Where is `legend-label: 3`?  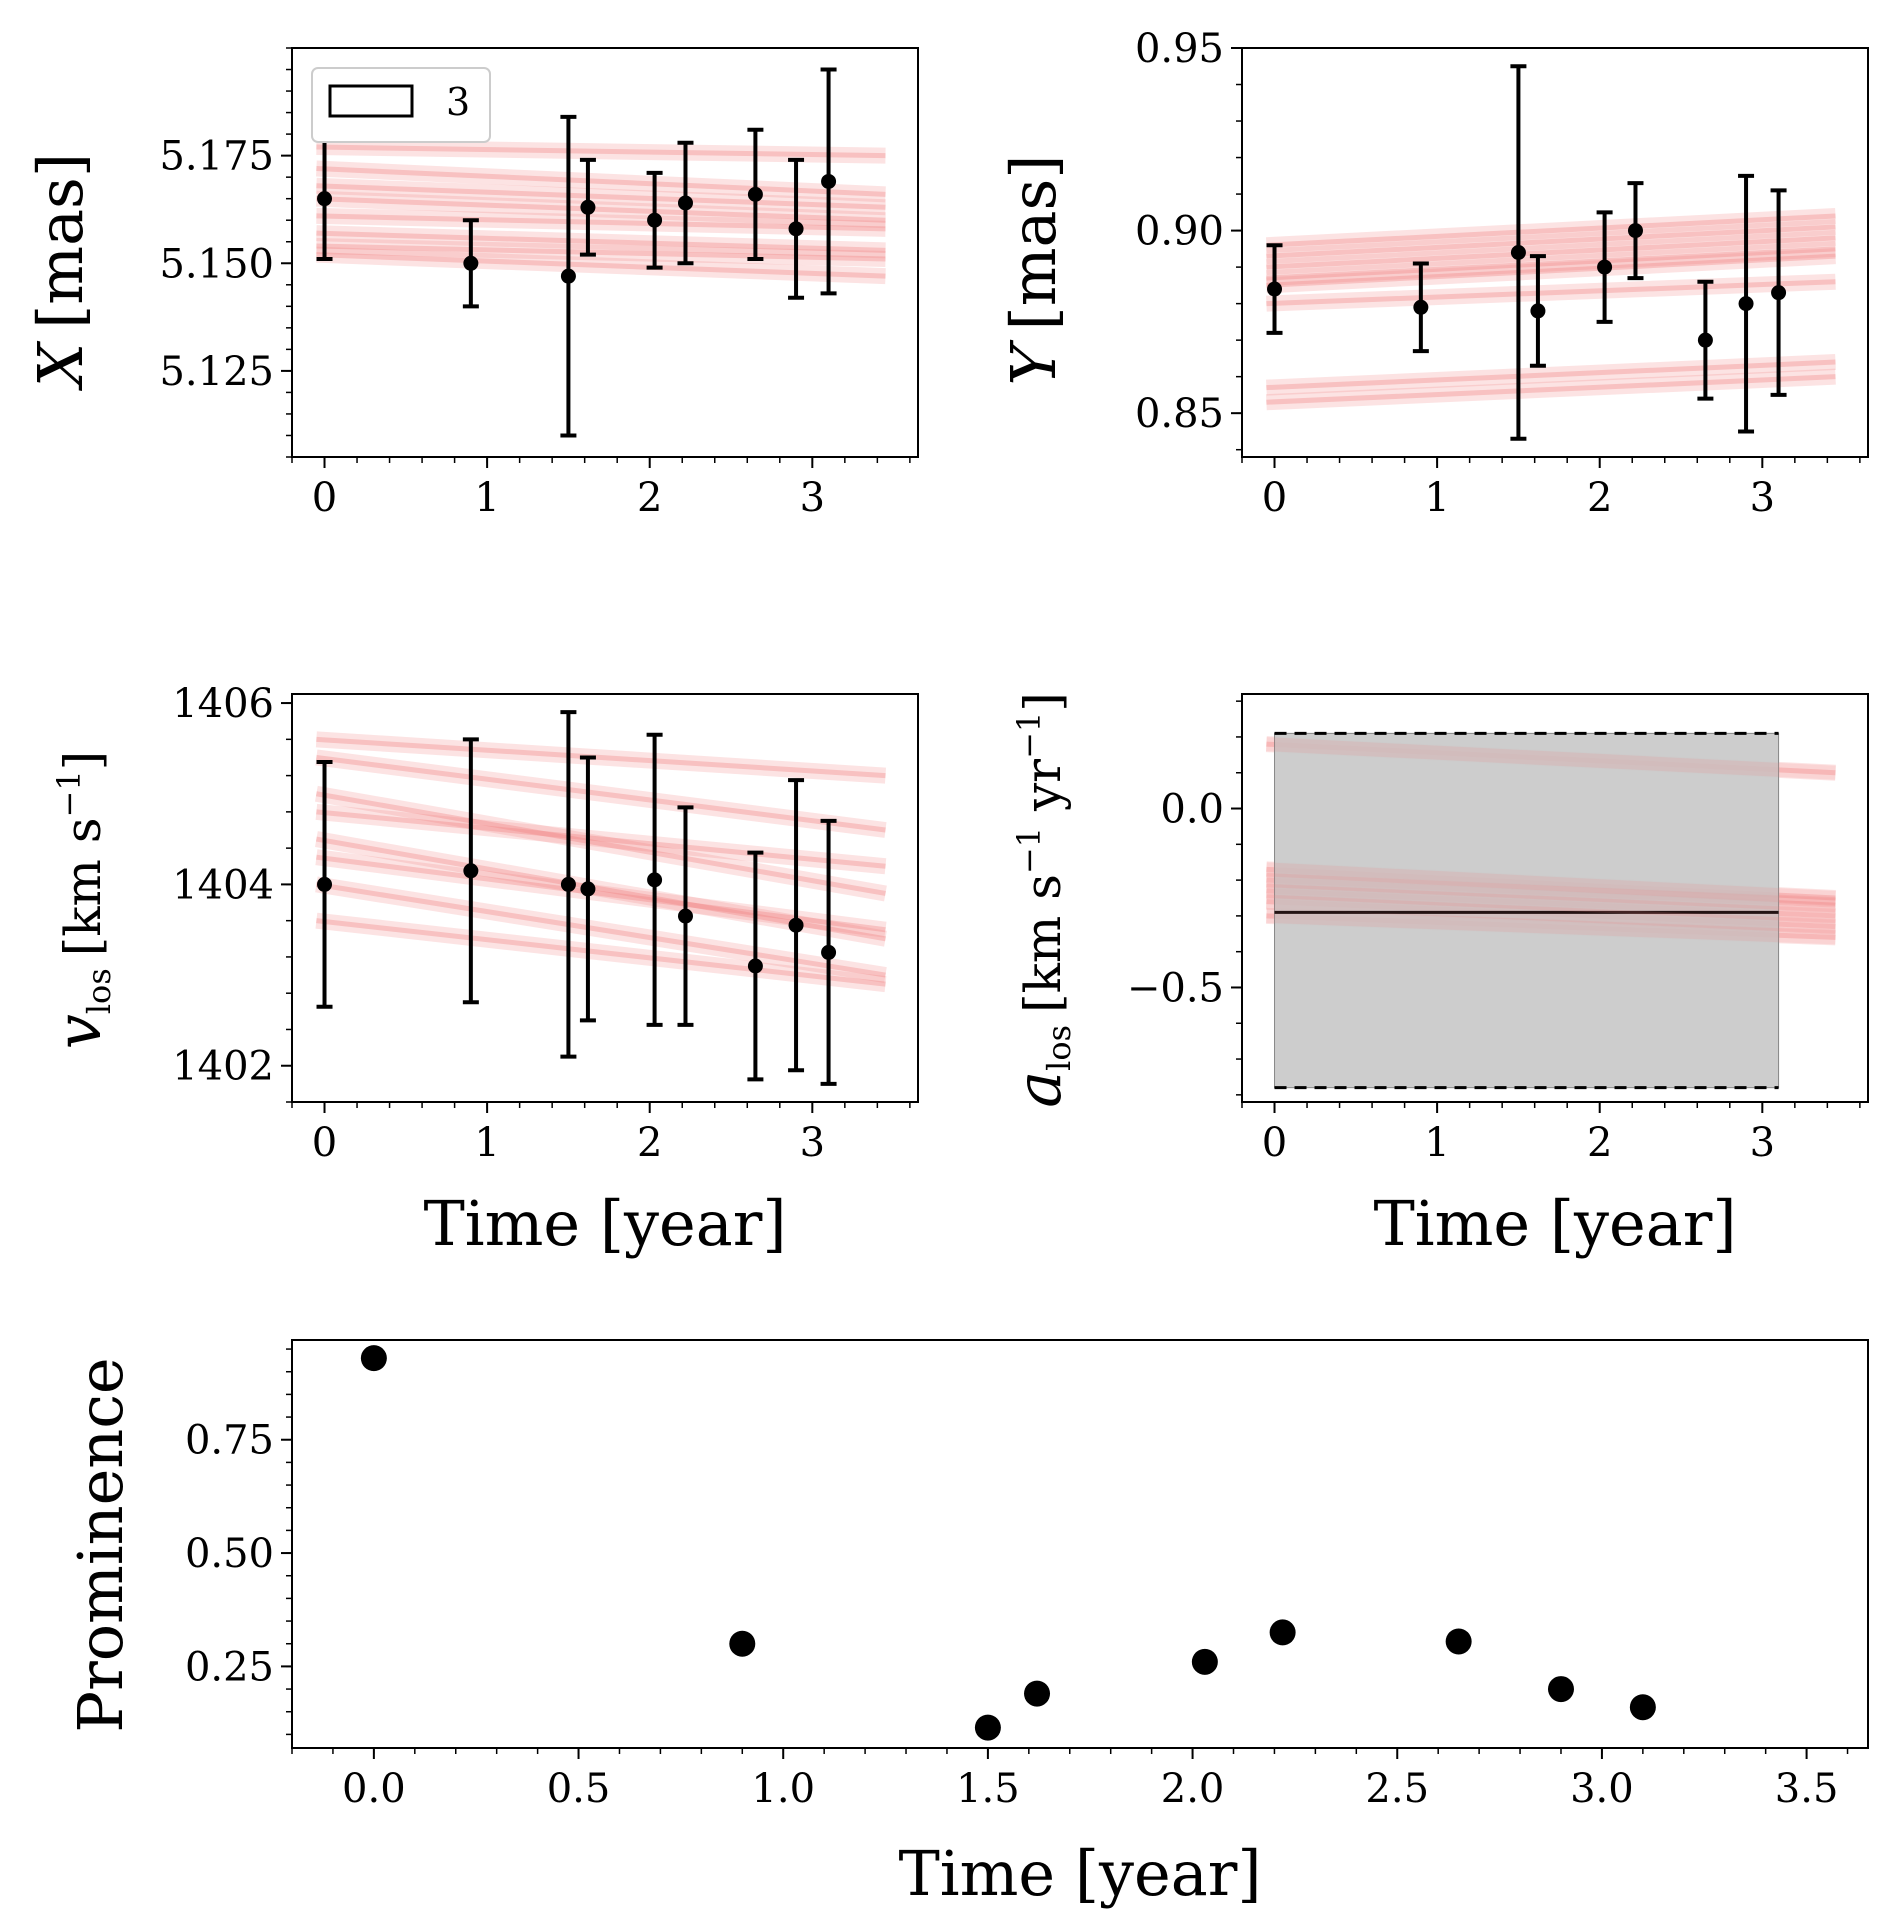 legend-label: 3 is located at coordinates (458, 102).